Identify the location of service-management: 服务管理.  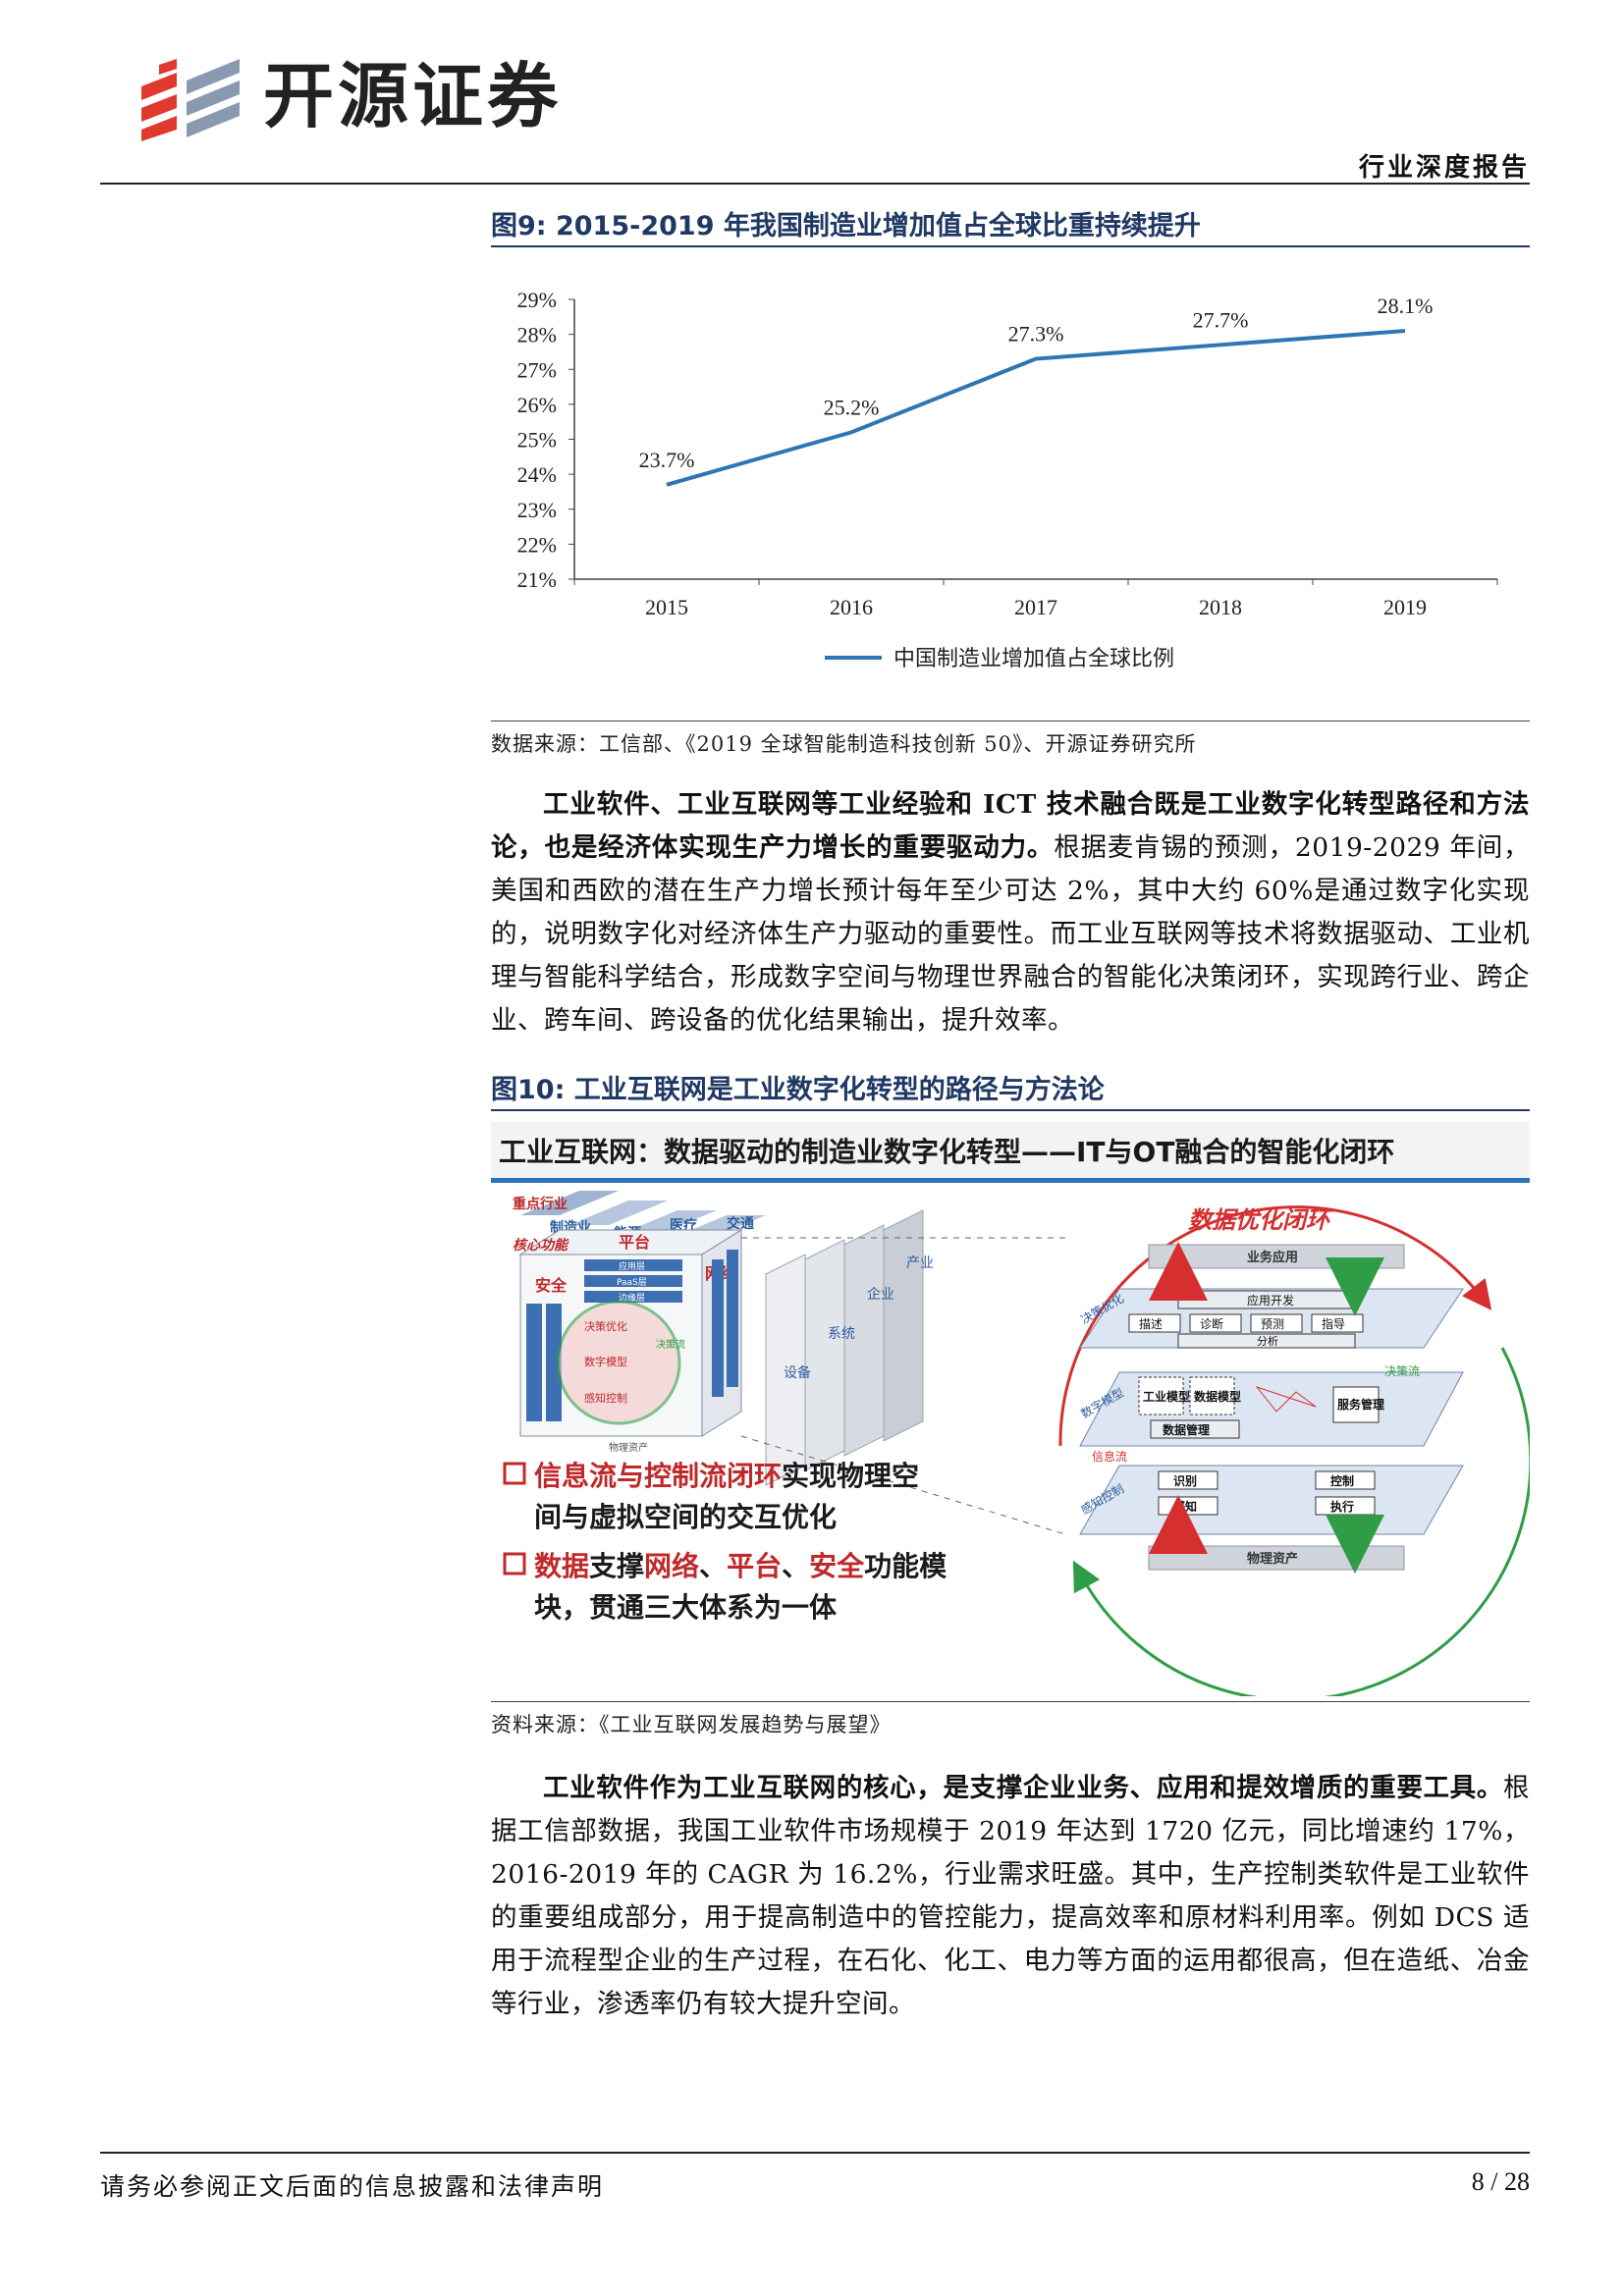
(1360, 1404).